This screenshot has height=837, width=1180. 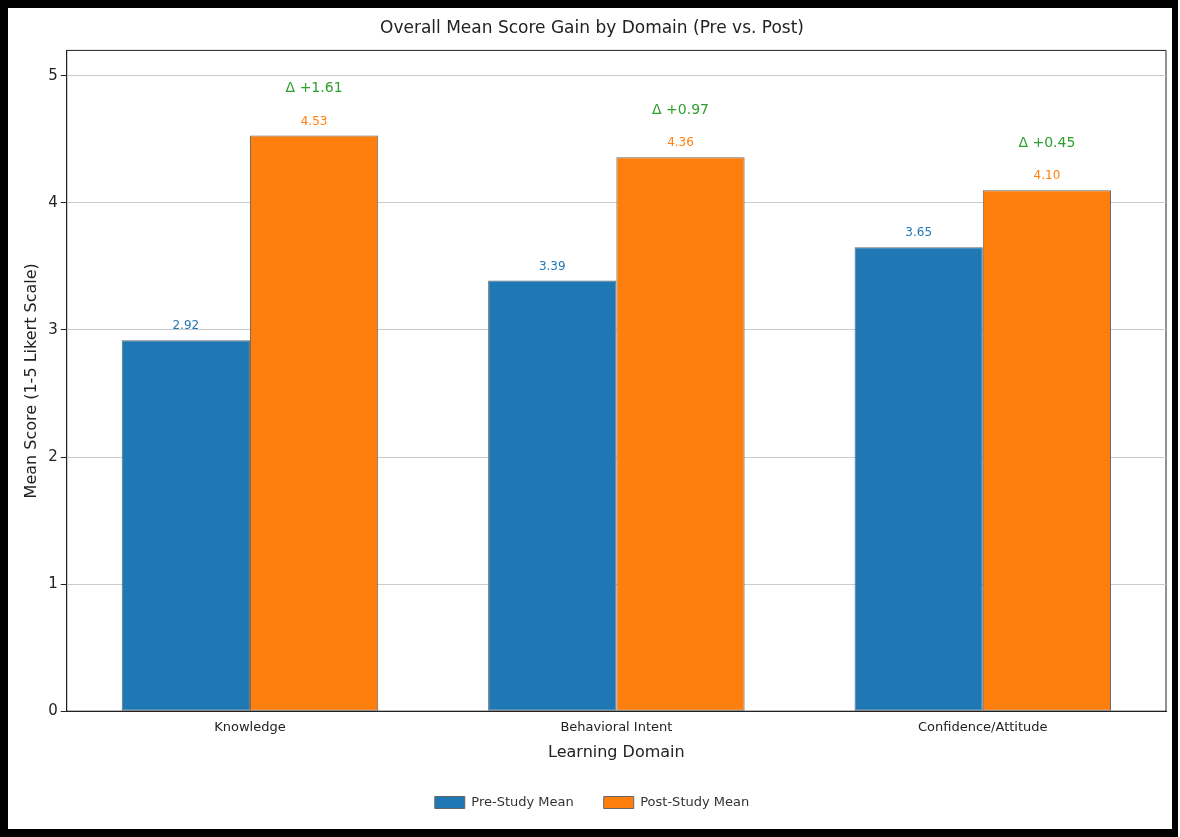 What do you see at coordinates (53, 710) in the screenshot?
I see `y-tick-label: 0` at bounding box center [53, 710].